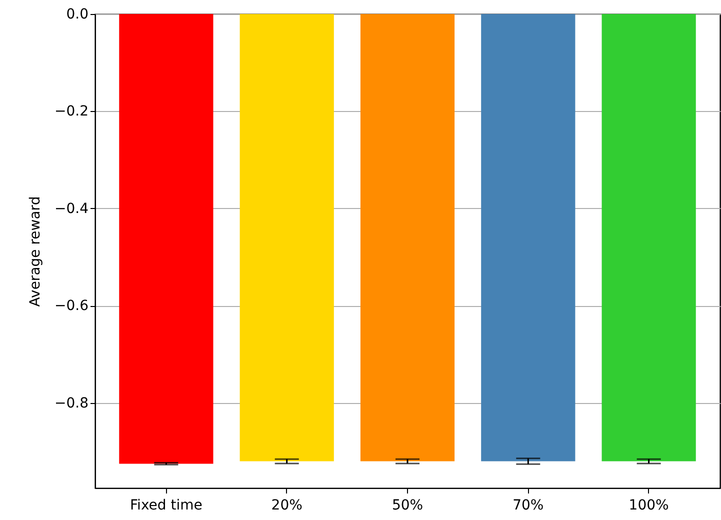 This screenshot has height=520, width=721. What do you see at coordinates (71, 112) in the screenshot?
I see `y-tick-label: −0.2` at bounding box center [71, 112].